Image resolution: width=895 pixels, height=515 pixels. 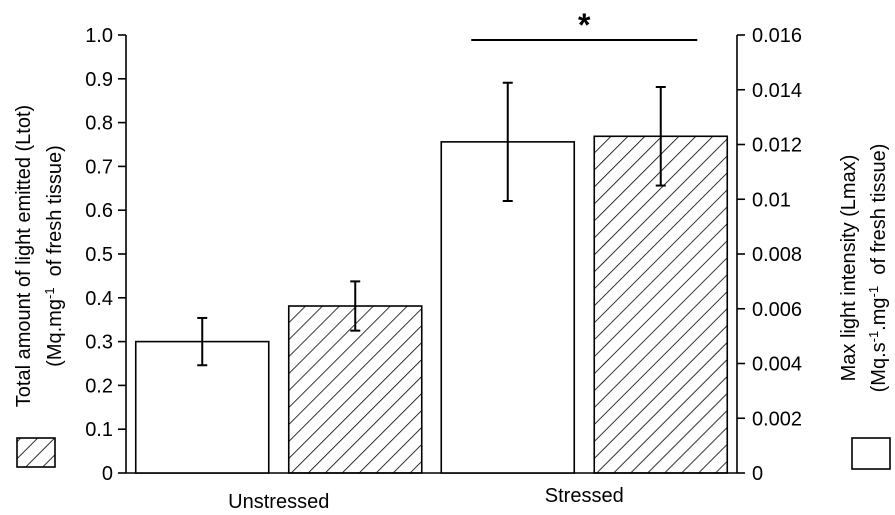 I want to click on category-labels: Unstressed Stressed, so click(x=426, y=499).